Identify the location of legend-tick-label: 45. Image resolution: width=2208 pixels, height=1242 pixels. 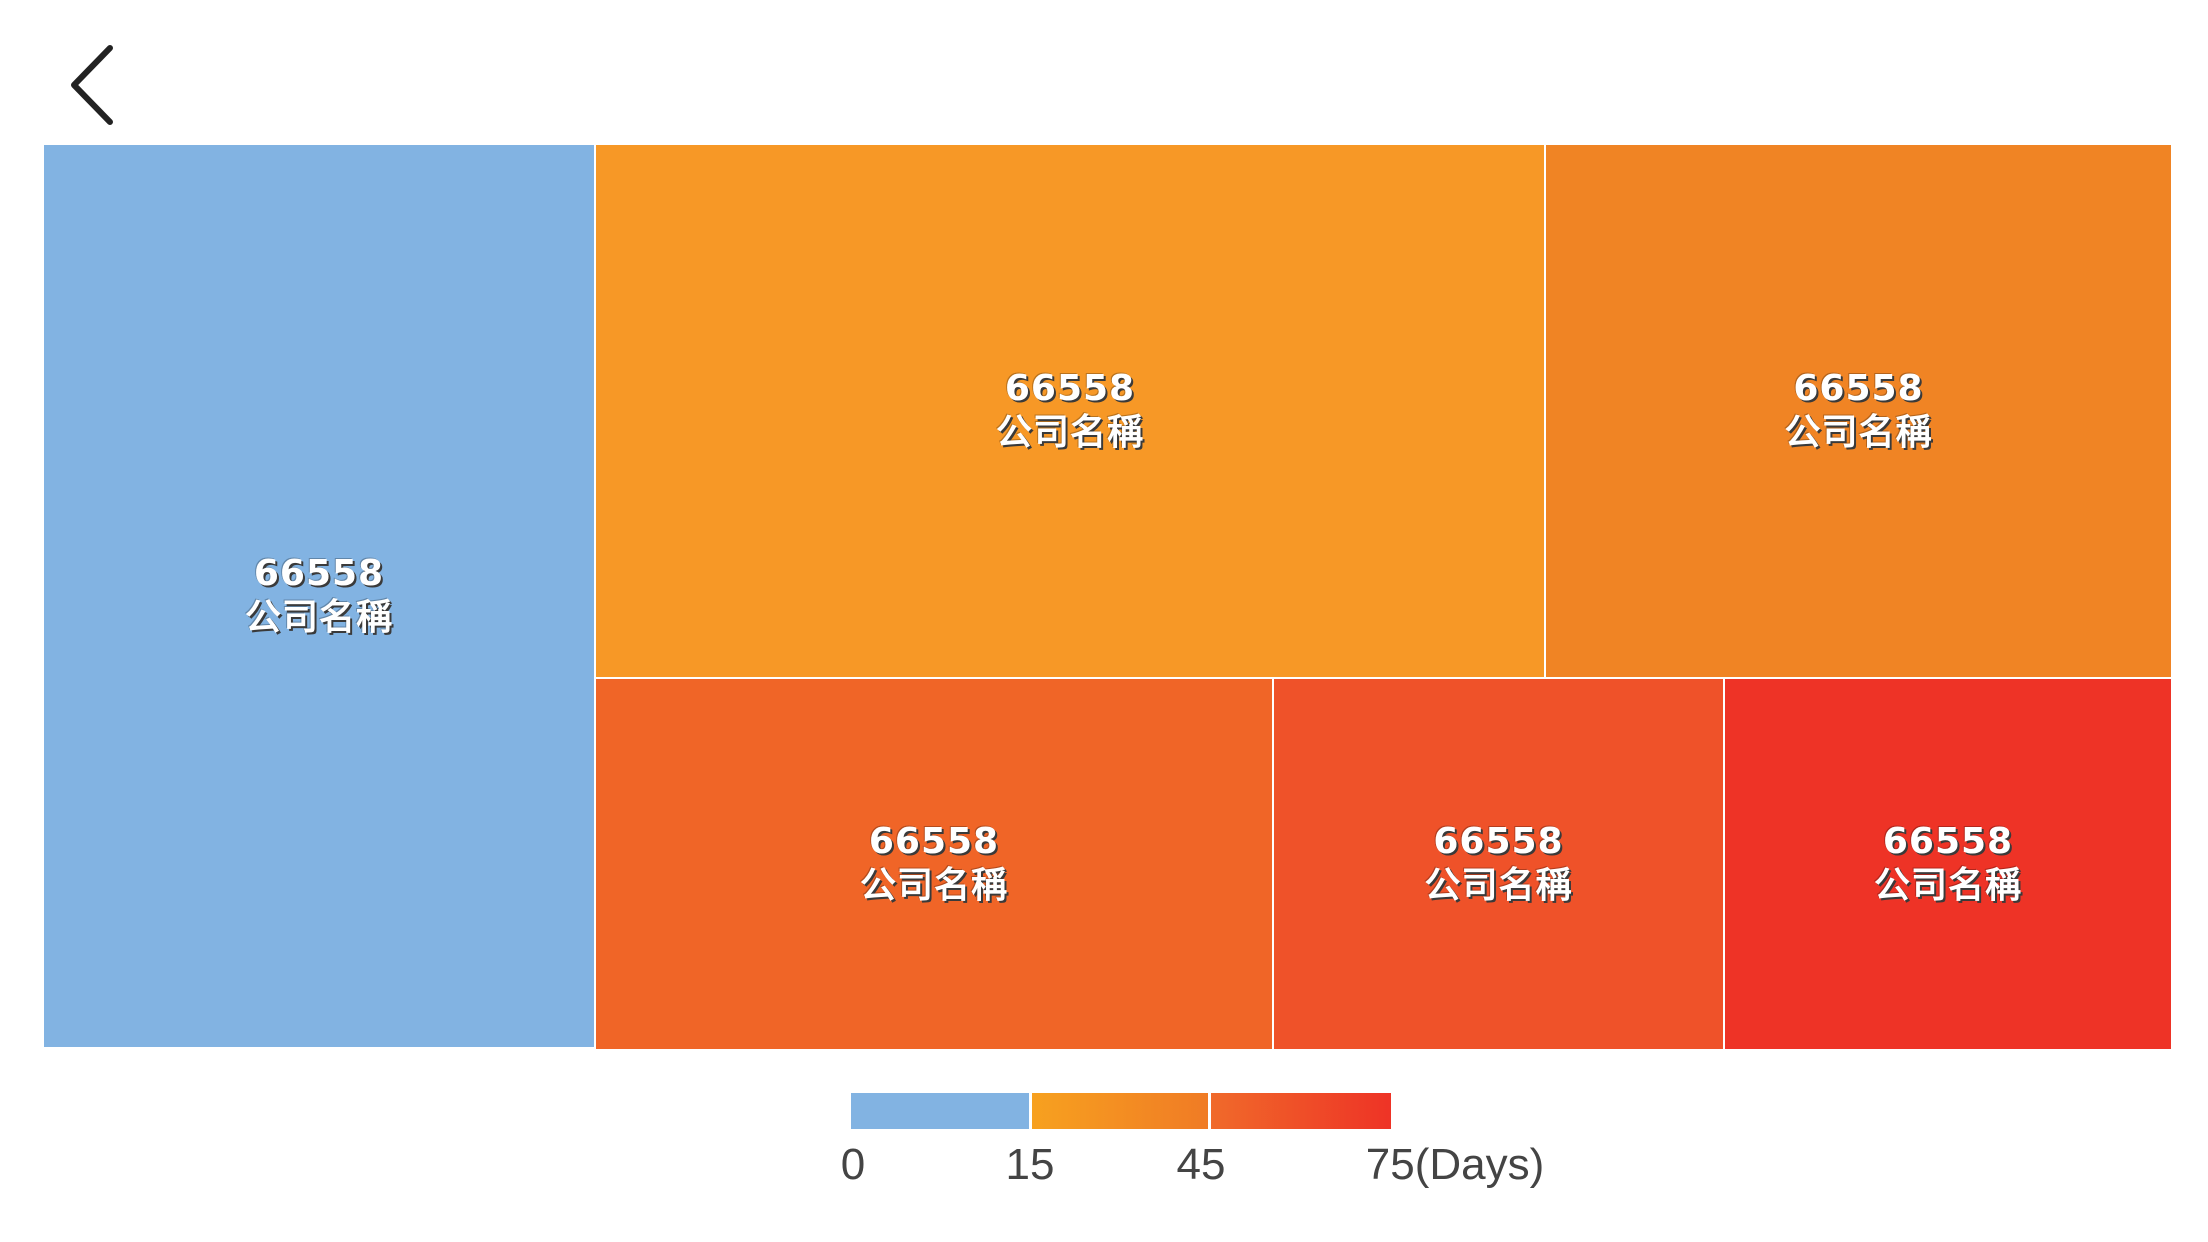
(1201, 1164).